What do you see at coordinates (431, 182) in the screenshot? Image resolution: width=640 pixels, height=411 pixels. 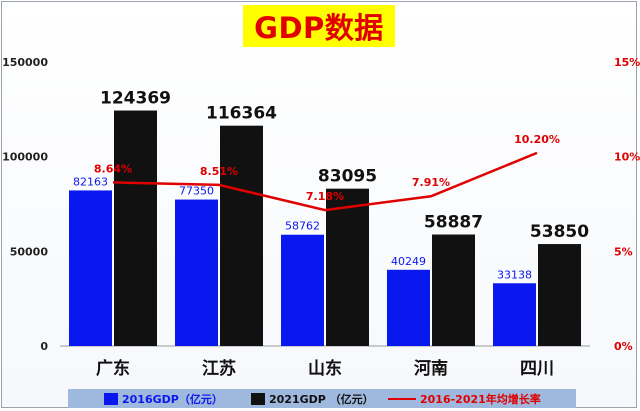 I see `growth-rate-label: 7.91%` at bounding box center [431, 182].